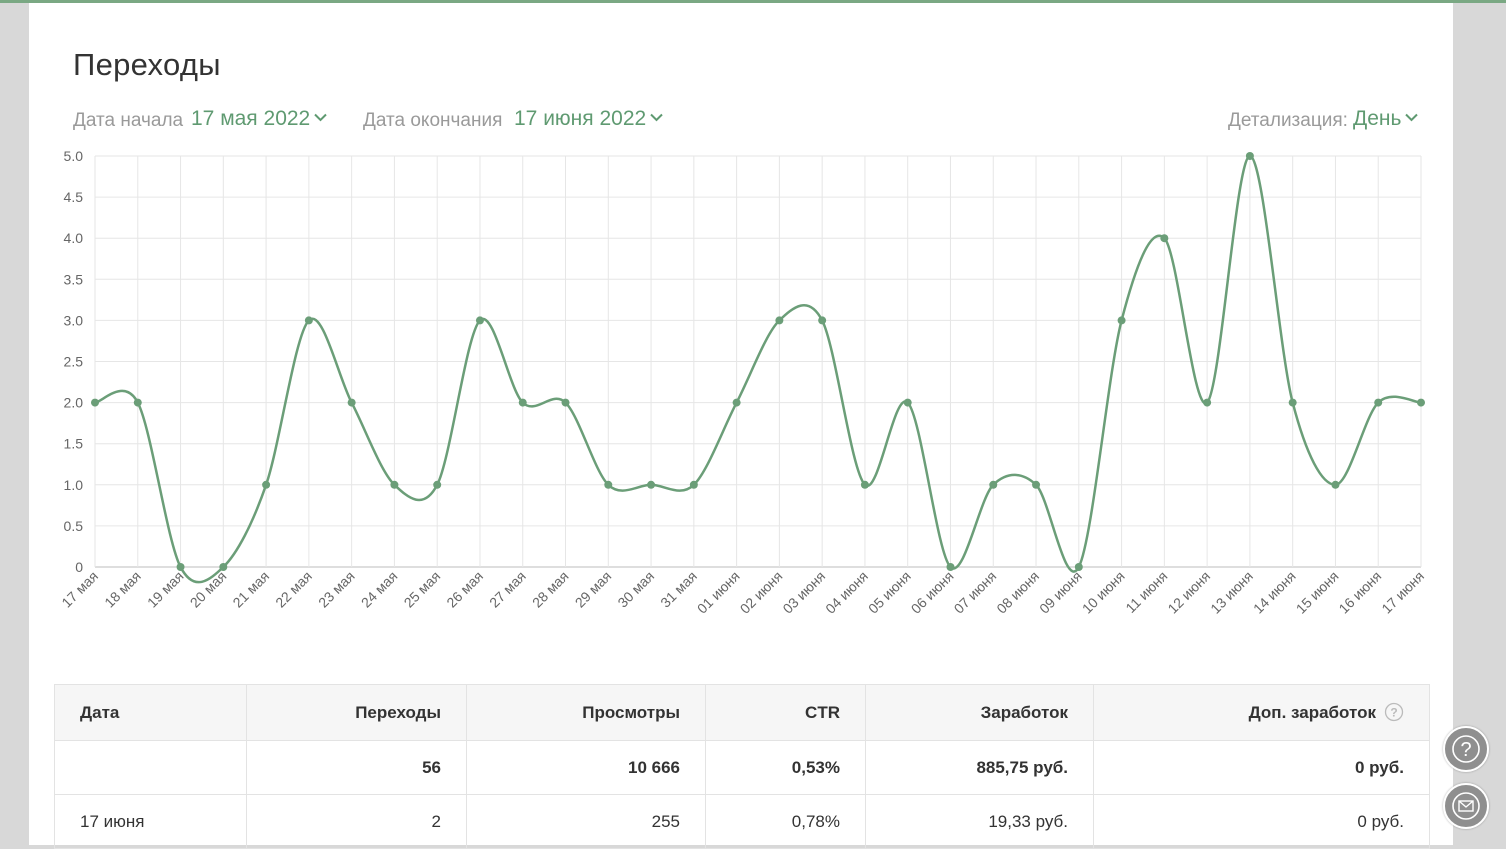  What do you see at coordinates (356, 712) in the screenshot?
I see `column-header-transitions: Переходы` at bounding box center [356, 712].